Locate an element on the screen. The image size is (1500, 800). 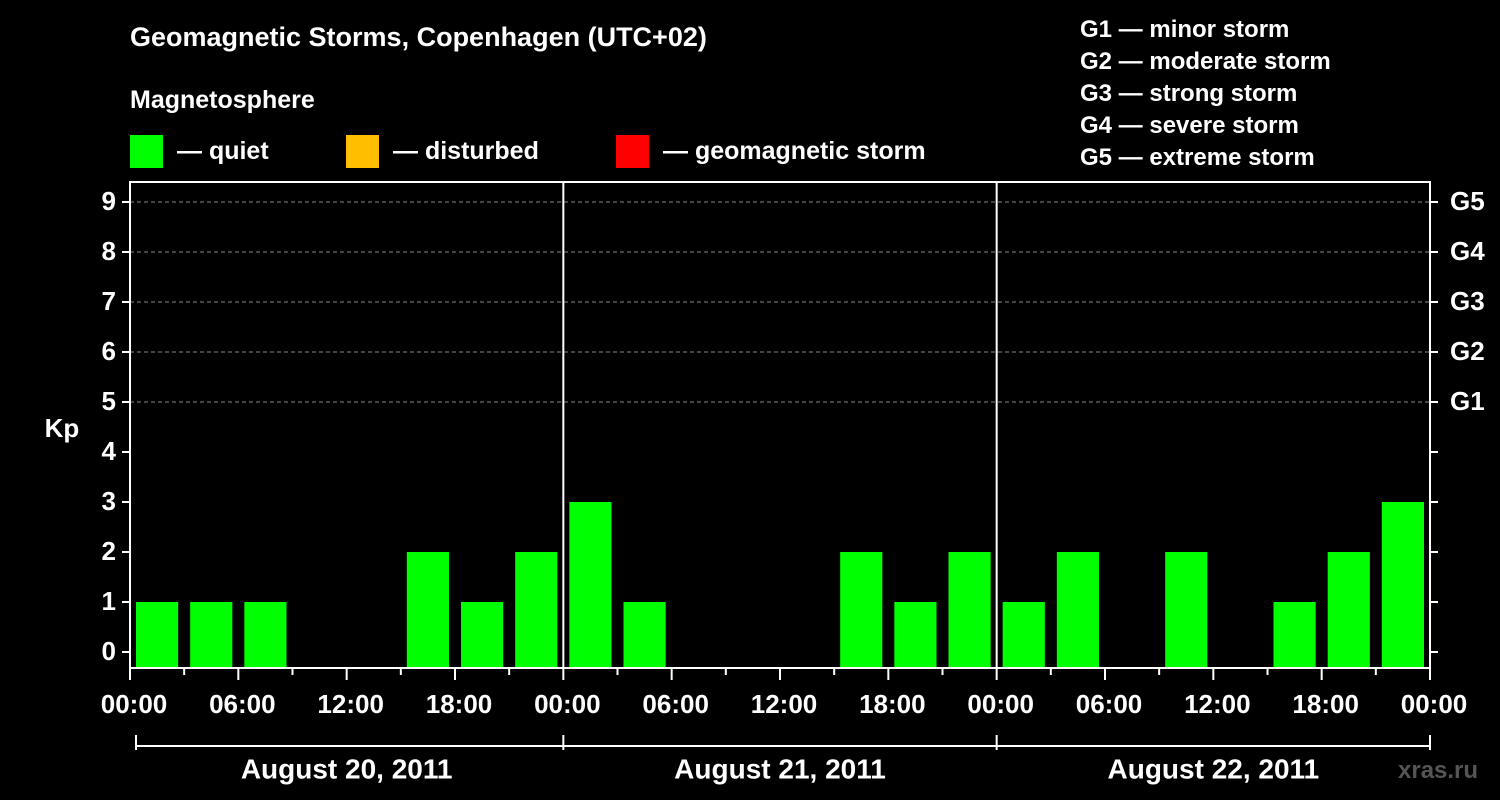
y-tick-label: 6 is located at coordinates (109, 351).